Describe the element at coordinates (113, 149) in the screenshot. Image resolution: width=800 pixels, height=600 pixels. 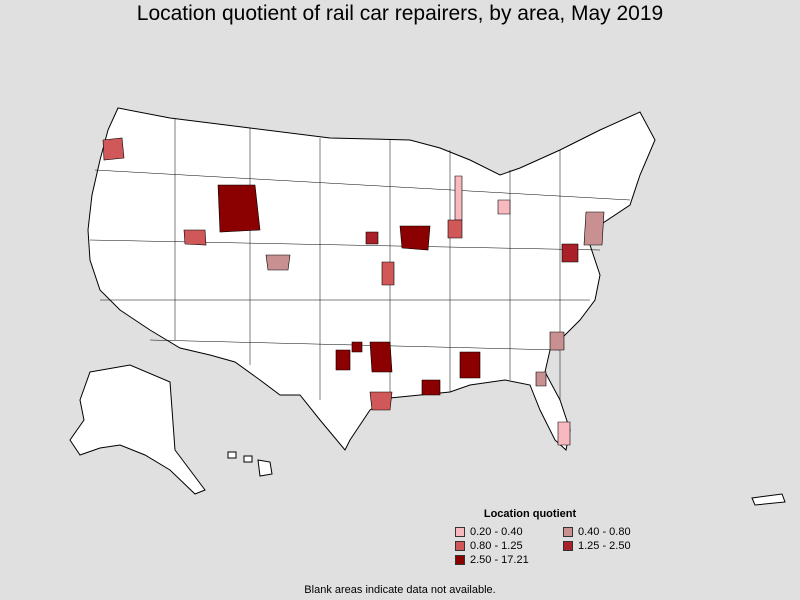
I see `area-nw-oregon` at that location.